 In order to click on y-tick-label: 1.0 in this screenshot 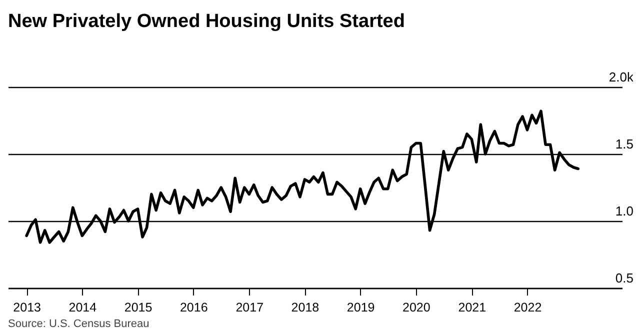, I will do `click(624, 211)`.